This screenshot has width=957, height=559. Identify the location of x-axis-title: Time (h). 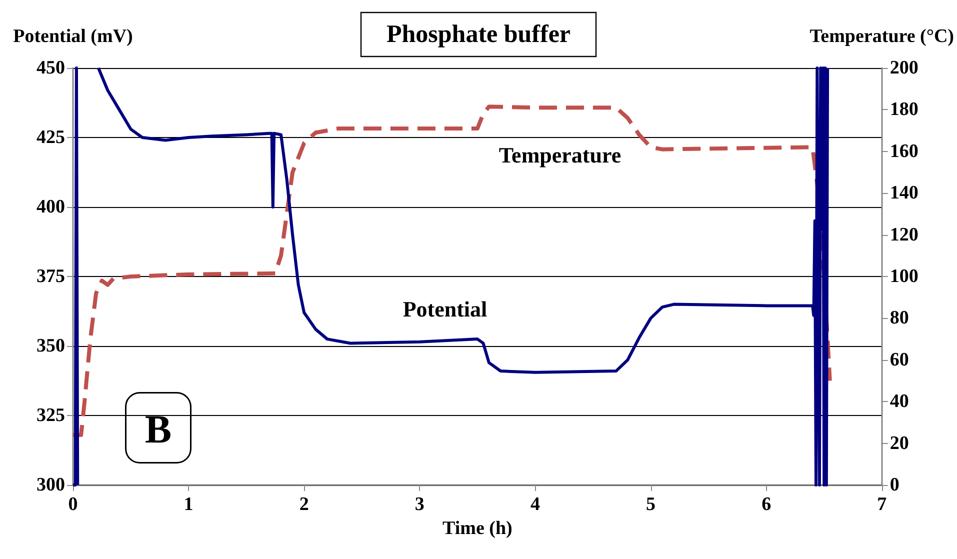
(477, 528).